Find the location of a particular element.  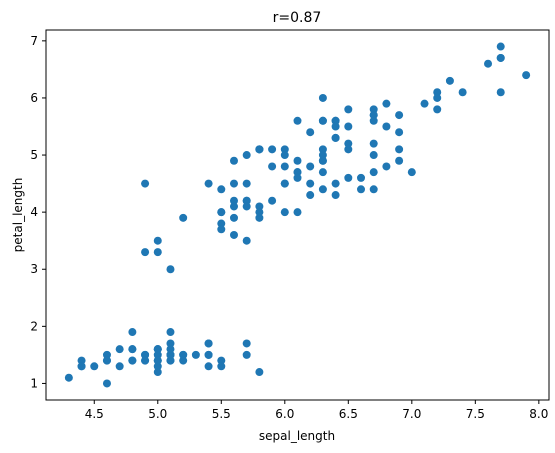

y-tick-label: 1 is located at coordinates (34, 383).